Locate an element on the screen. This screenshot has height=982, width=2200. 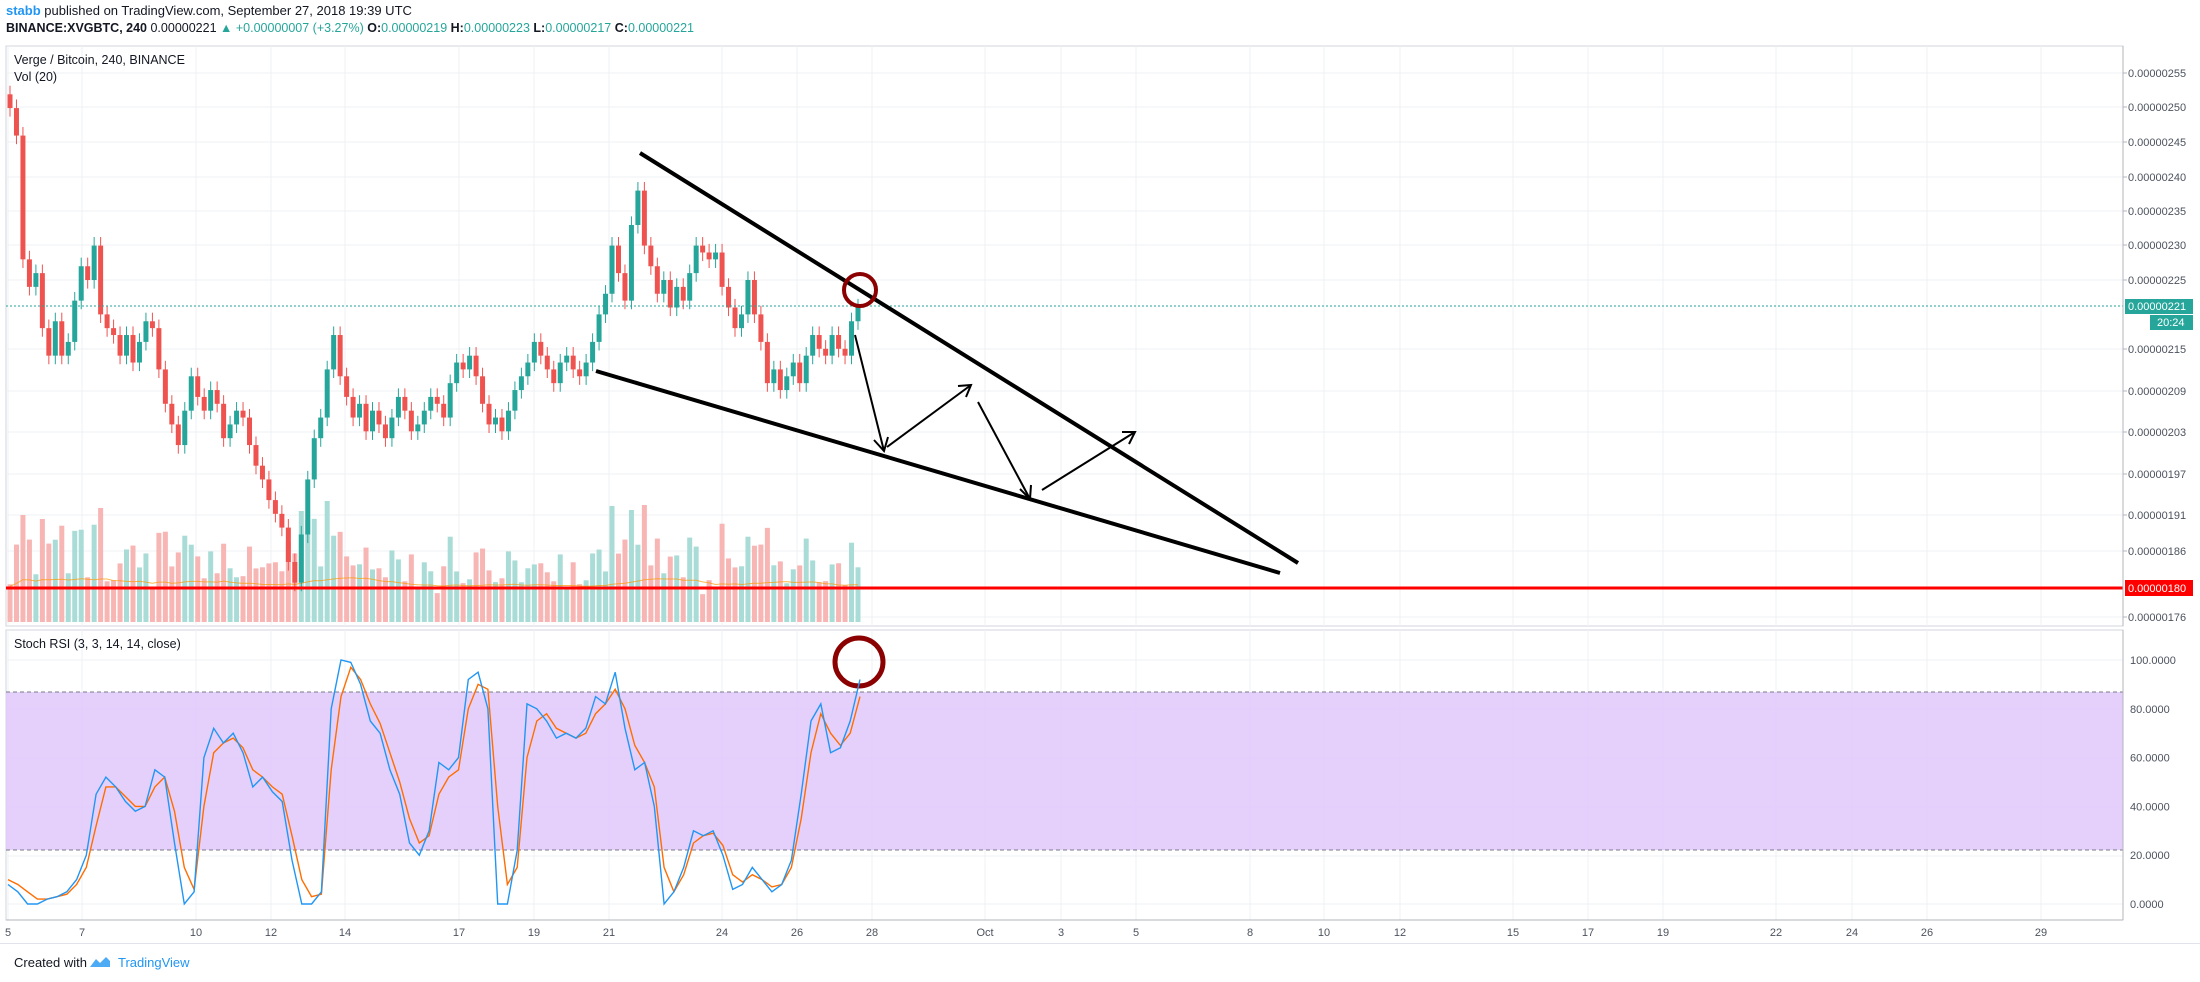
lower-trendline is located at coordinates (938, 472).